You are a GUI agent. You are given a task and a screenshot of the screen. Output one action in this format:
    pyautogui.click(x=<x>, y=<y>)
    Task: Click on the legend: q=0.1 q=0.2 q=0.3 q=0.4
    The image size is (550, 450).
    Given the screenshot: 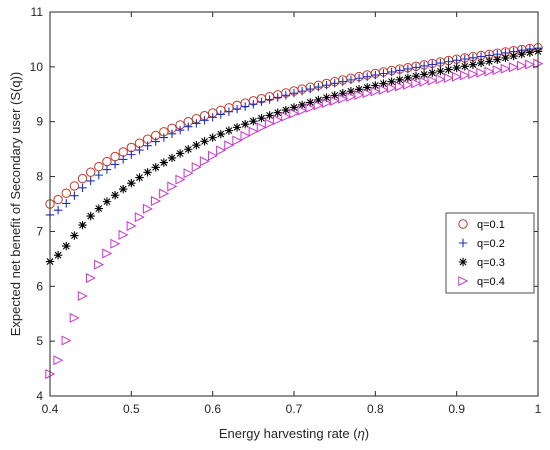 What is the action you would take?
    pyautogui.click(x=490, y=253)
    